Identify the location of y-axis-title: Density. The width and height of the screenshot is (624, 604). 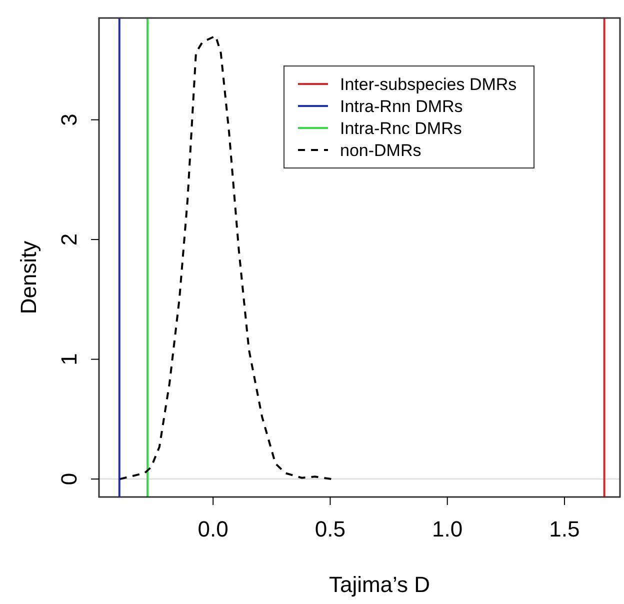
(28, 277).